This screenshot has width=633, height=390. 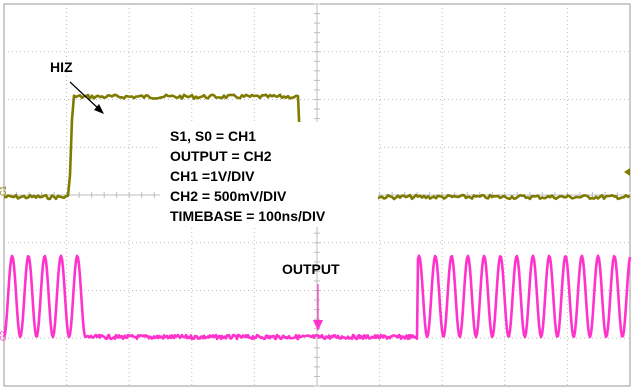 What do you see at coordinates (269, 174) in the screenshot?
I see `settings-box` at bounding box center [269, 174].